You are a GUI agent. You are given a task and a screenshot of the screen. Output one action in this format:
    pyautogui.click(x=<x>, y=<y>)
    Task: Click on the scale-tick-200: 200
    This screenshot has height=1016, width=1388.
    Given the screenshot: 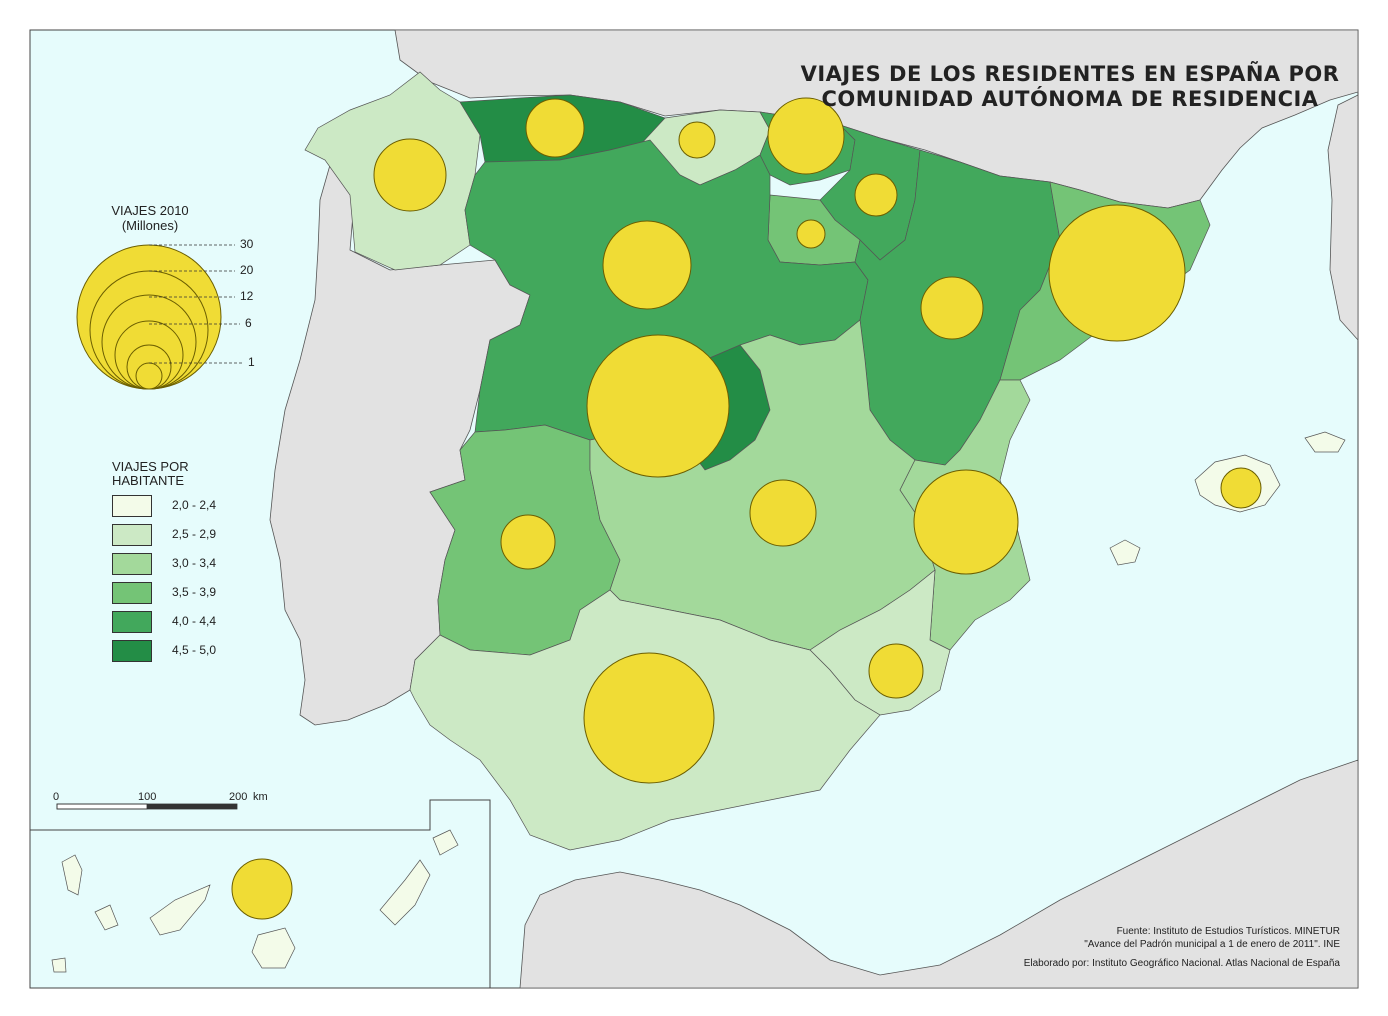 What is the action you would take?
    pyautogui.click(x=238, y=797)
    